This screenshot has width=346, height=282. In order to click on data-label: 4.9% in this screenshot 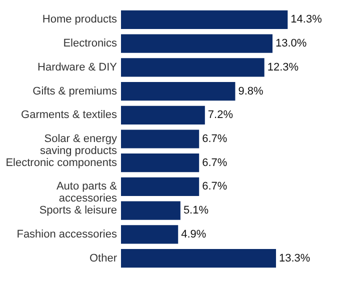, I will do `click(193, 234)`.